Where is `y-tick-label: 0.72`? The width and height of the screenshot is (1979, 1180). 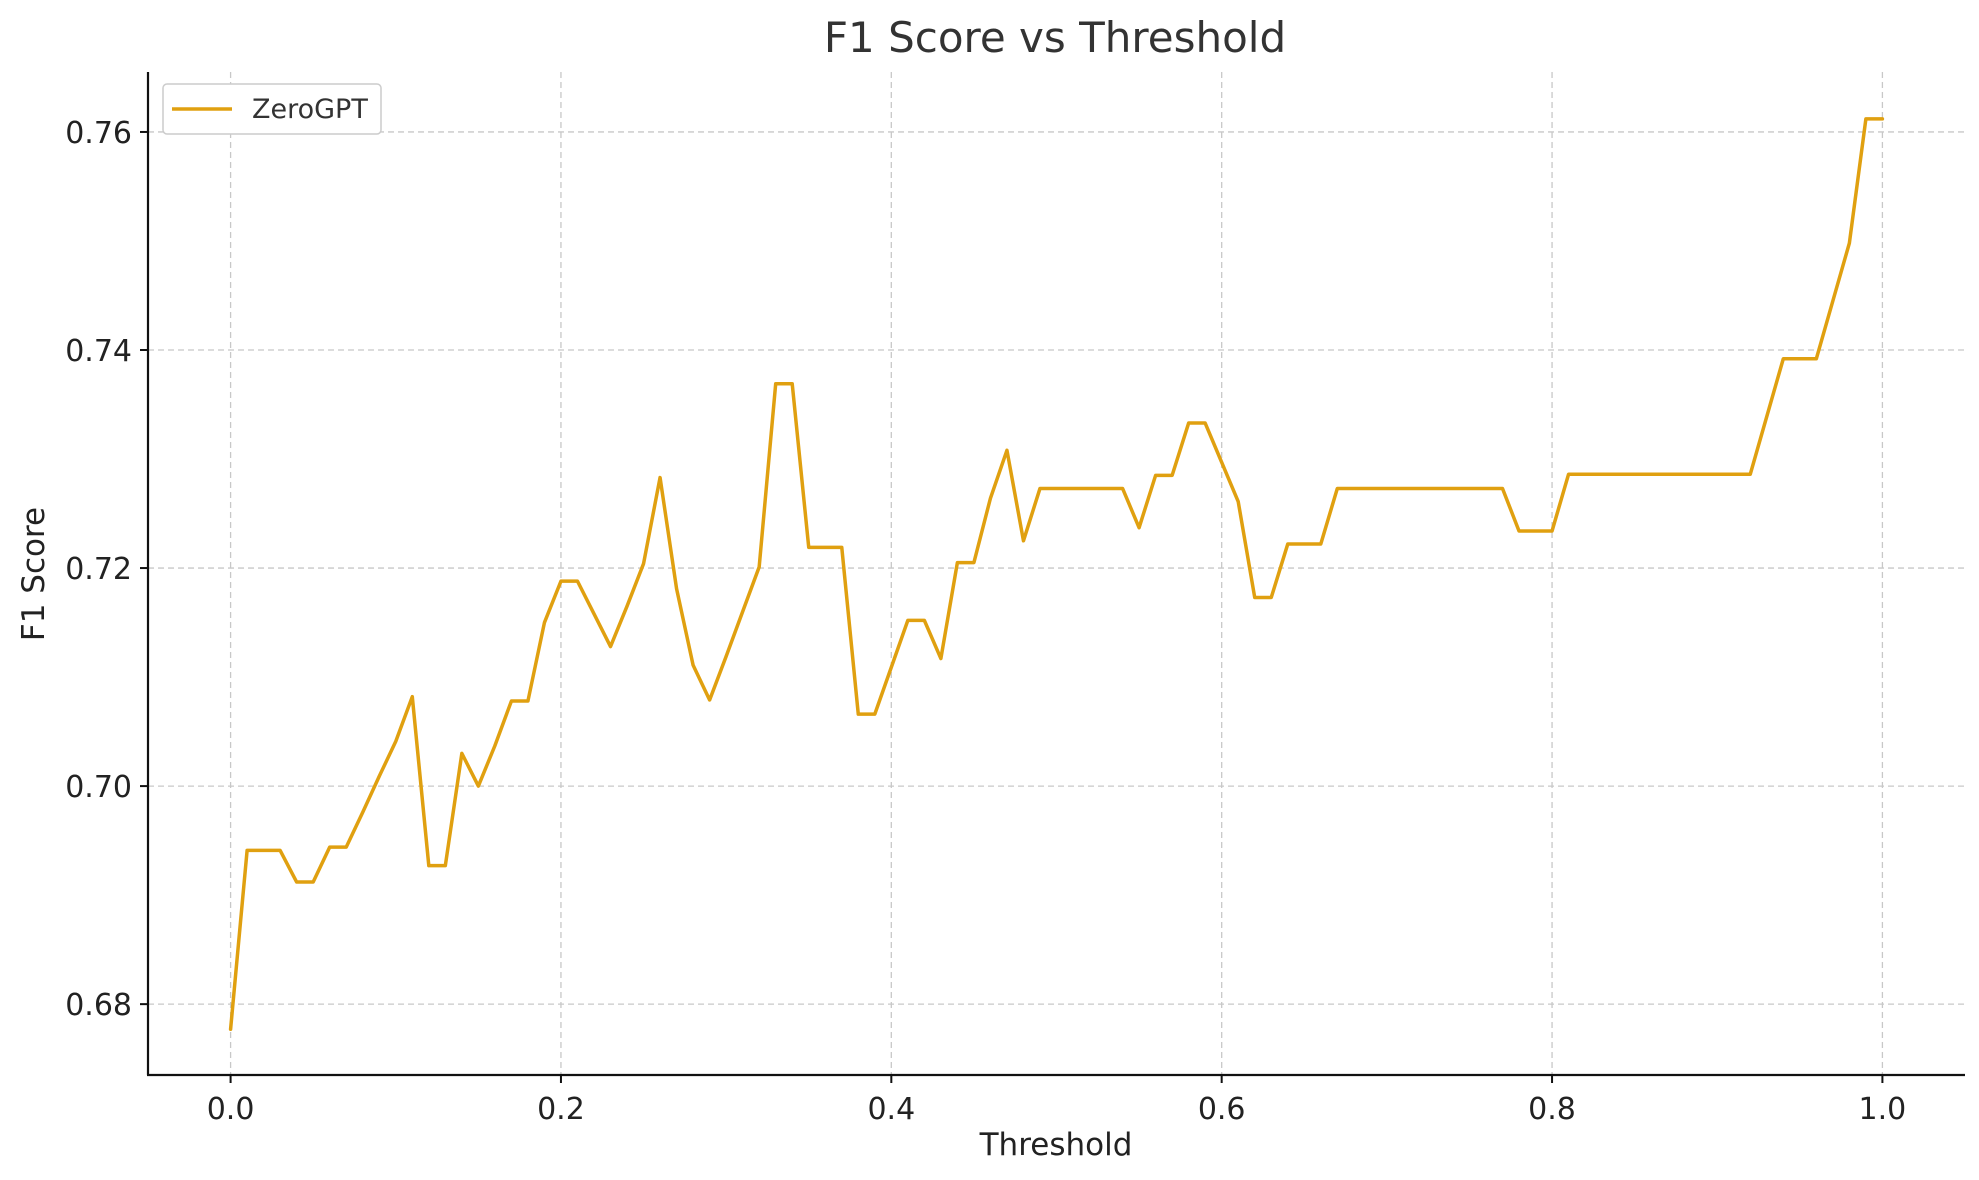
y-tick-label: 0.72 is located at coordinates (98, 569).